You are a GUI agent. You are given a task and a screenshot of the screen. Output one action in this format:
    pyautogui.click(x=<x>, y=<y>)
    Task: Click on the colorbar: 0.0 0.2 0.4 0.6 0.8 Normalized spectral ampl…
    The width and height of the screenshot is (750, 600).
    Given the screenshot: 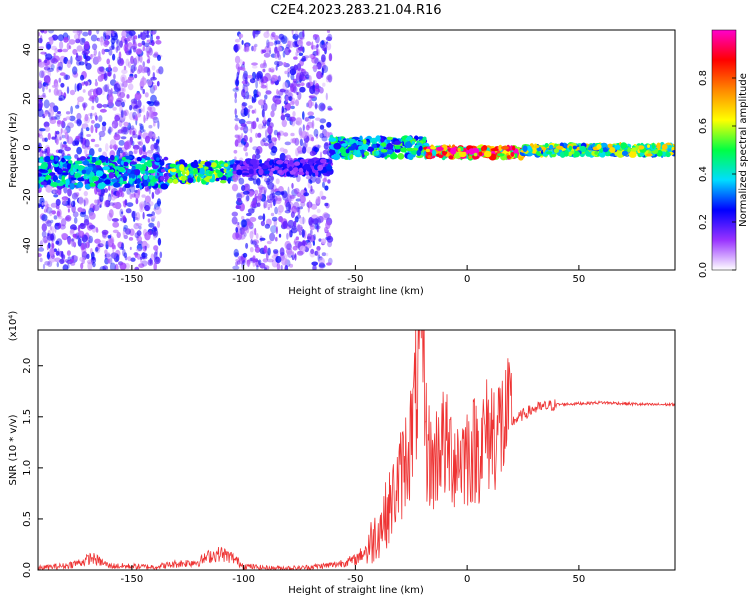 What is the action you would take?
    pyautogui.click(x=723, y=153)
    